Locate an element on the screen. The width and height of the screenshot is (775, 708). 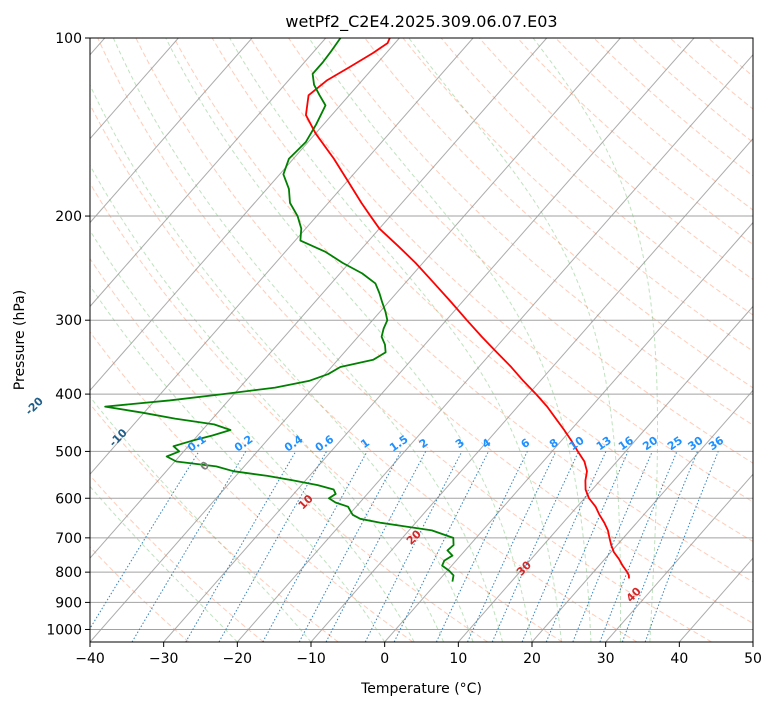
y-tick-label: 300 is located at coordinates (68, 321).